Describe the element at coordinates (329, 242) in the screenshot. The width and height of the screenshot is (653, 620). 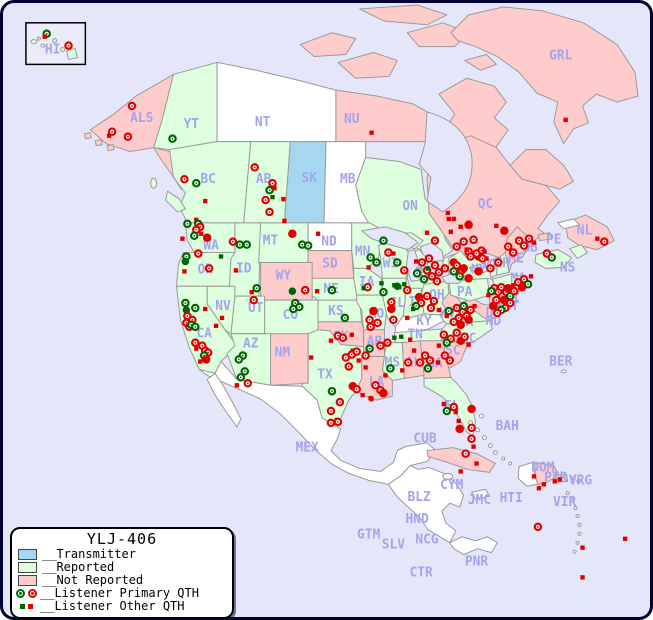
I see `region-label-nd: ND` at that location.